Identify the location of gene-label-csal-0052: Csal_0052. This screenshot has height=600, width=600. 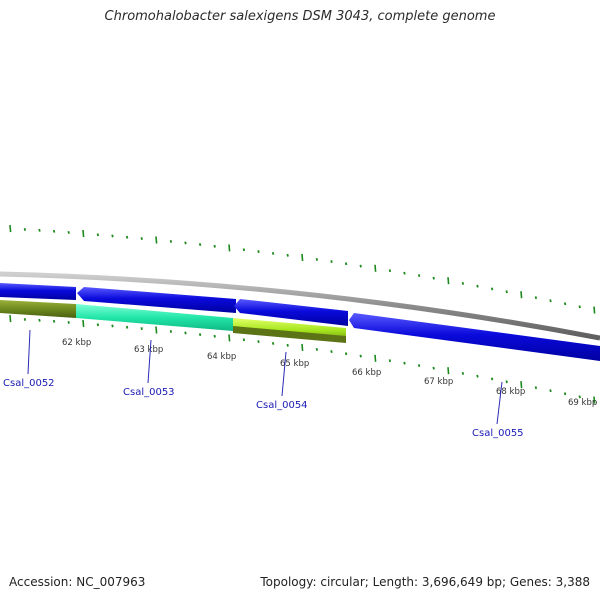
(29, 383).